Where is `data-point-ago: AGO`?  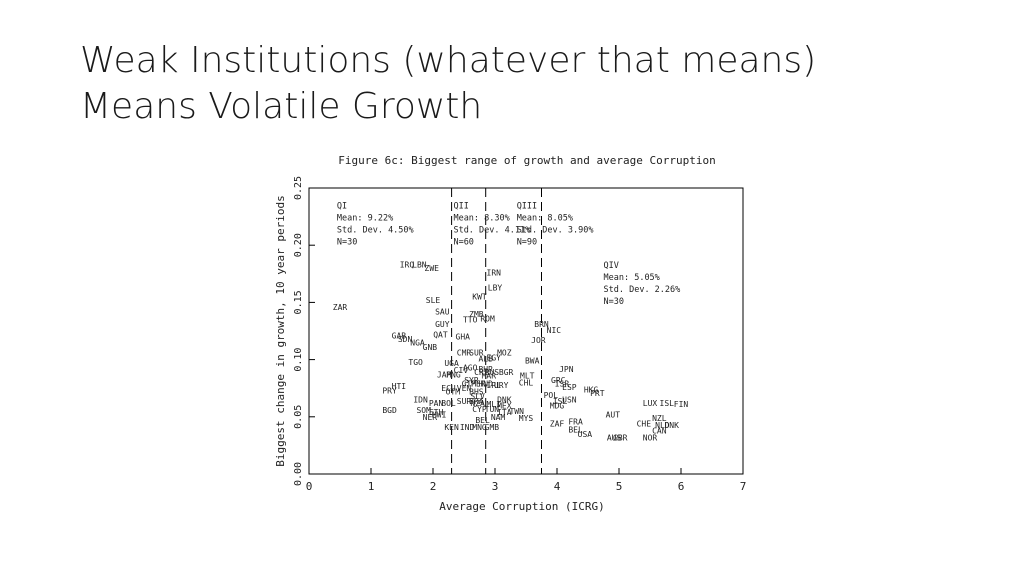
data-point-ago: AGO is located at coordinates (470, 368).